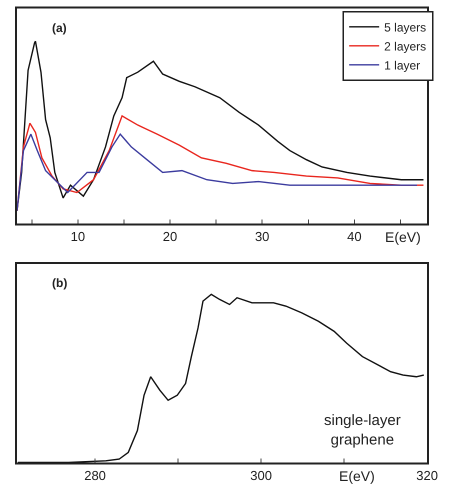 The height and width of the screenshot is (504, 453). What do you see at coordinates (405, 46) in the screenshot?
I see `legend-label: 2 layers` at bounding box center [405, 46].